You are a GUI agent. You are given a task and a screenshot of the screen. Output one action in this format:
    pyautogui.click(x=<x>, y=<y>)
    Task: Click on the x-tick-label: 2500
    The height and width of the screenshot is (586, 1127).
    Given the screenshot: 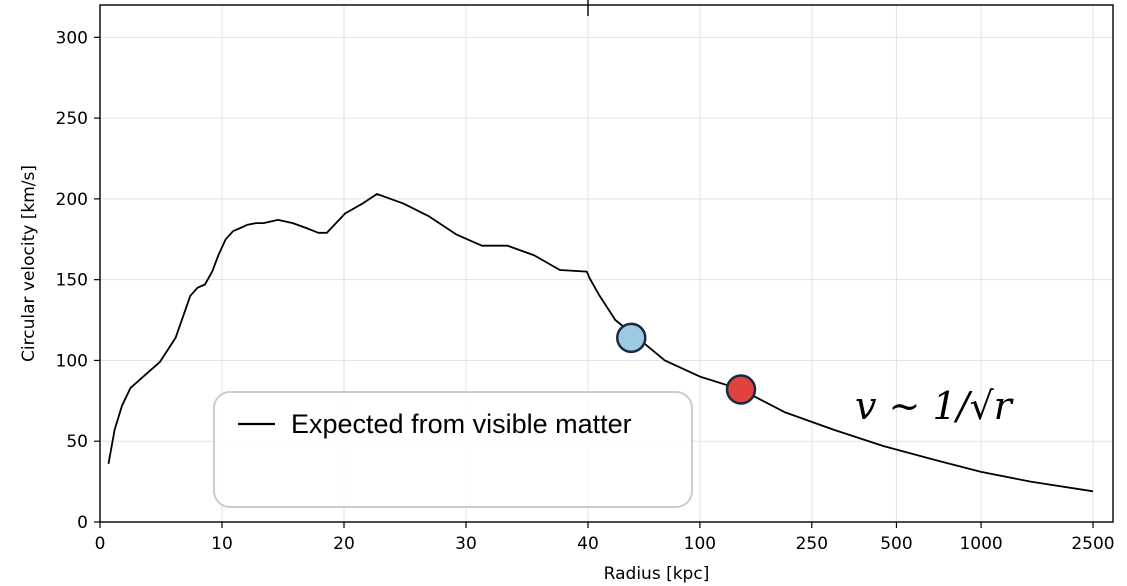 What is the action you would take?
    pyautogui.click(x=1092, y=544)
    